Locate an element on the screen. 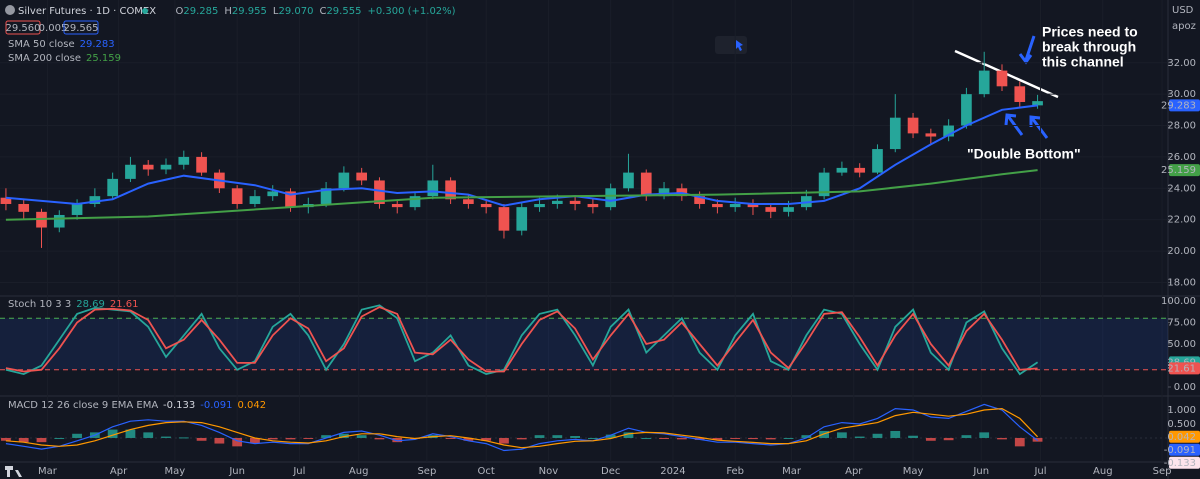 The height and width of the screenshot is (479, 1200). logo is located at coordinates (13, 471).